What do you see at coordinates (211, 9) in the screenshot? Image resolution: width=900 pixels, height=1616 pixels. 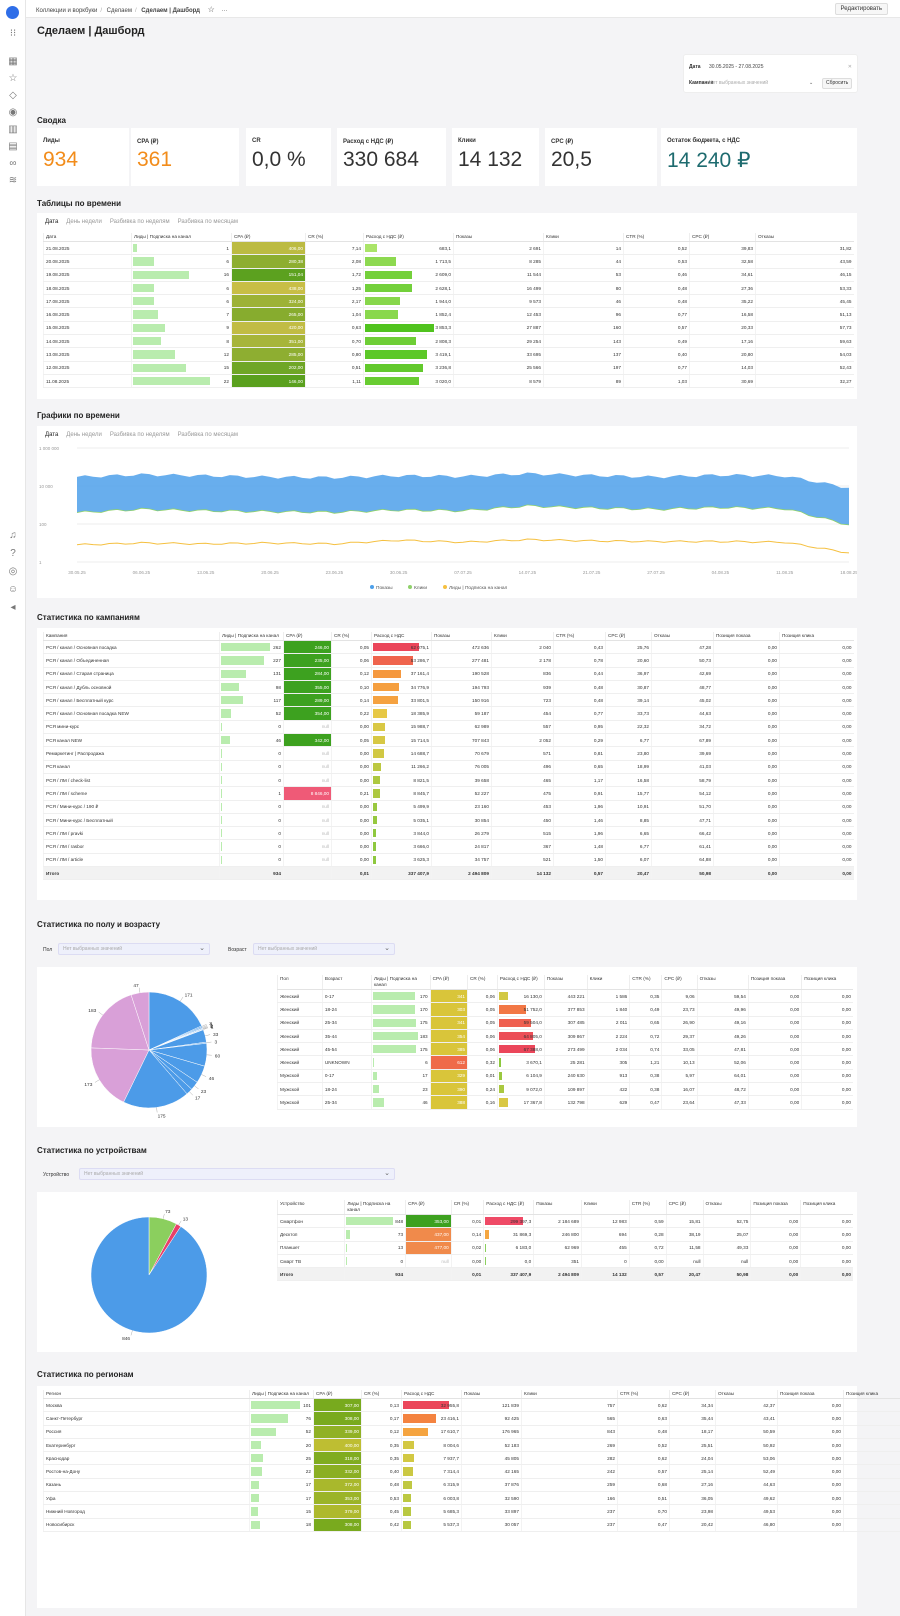 I see `favorite-star-icon: ☆` at bounding box center [211, 9].